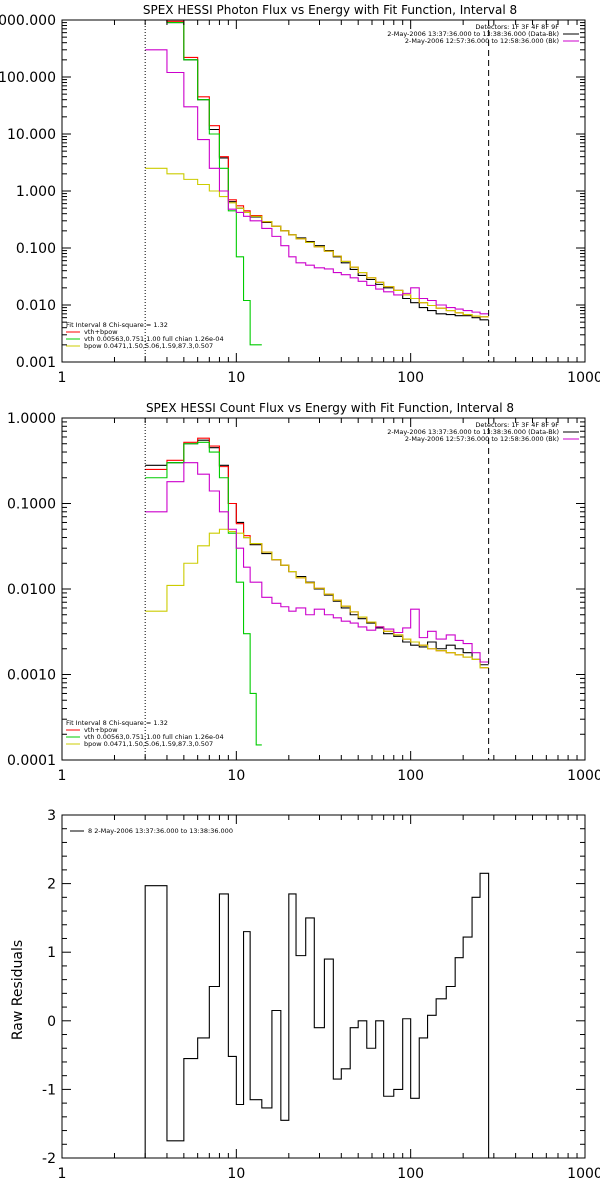 The image size is (600, 1200). I want to click on series-residuals, so click(317, 1015).